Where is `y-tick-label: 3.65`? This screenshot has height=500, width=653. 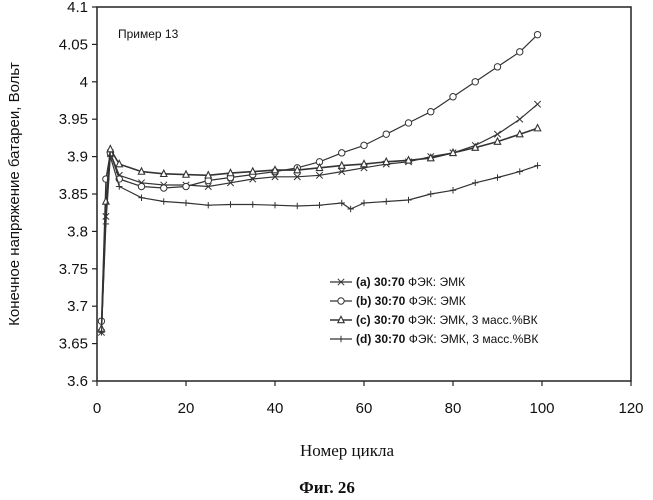 y-tick-label: 3.65 is located at coordinates (73, 344).